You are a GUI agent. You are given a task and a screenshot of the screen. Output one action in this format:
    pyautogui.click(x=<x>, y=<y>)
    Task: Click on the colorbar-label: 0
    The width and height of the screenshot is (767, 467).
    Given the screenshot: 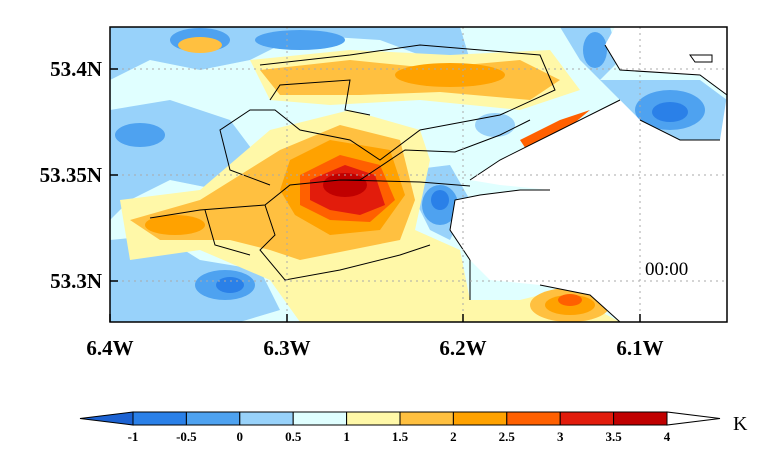 What is the action you would take?
    pyautogui.click(x=240, y=436)
    